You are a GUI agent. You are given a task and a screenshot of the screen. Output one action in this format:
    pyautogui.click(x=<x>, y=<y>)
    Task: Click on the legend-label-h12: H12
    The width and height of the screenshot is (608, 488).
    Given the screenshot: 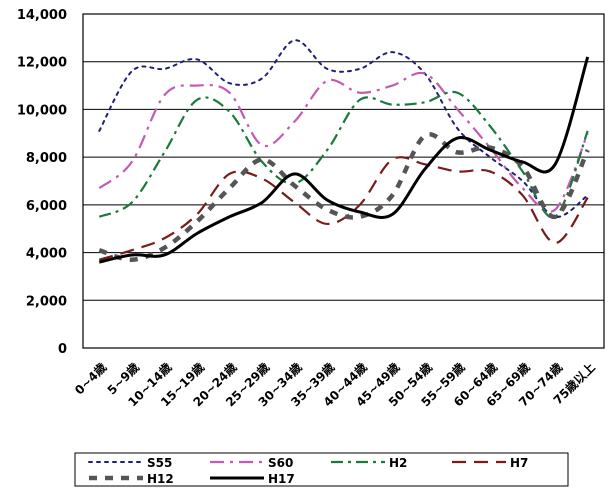 What is the action you would take?
    pyautogui.click(x=160, y=479)
    